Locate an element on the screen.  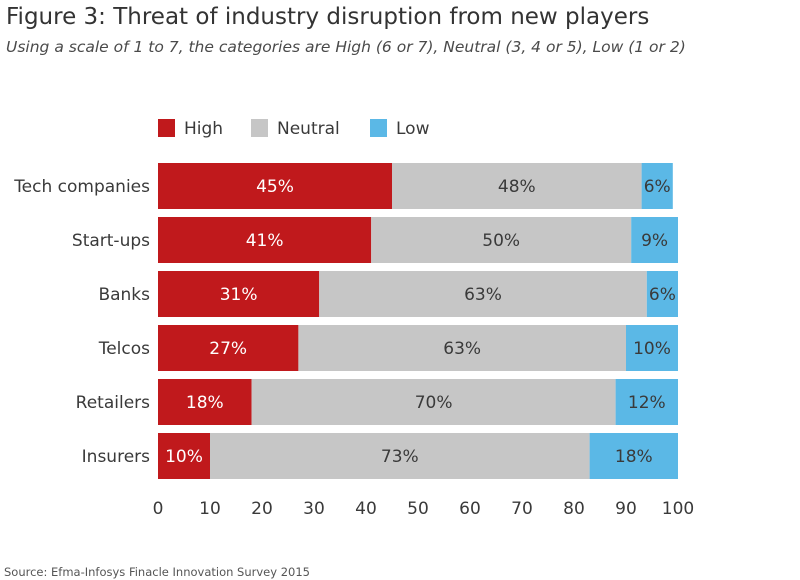
data-label-low-insurers: 18% is located at coordinates (634, 457).